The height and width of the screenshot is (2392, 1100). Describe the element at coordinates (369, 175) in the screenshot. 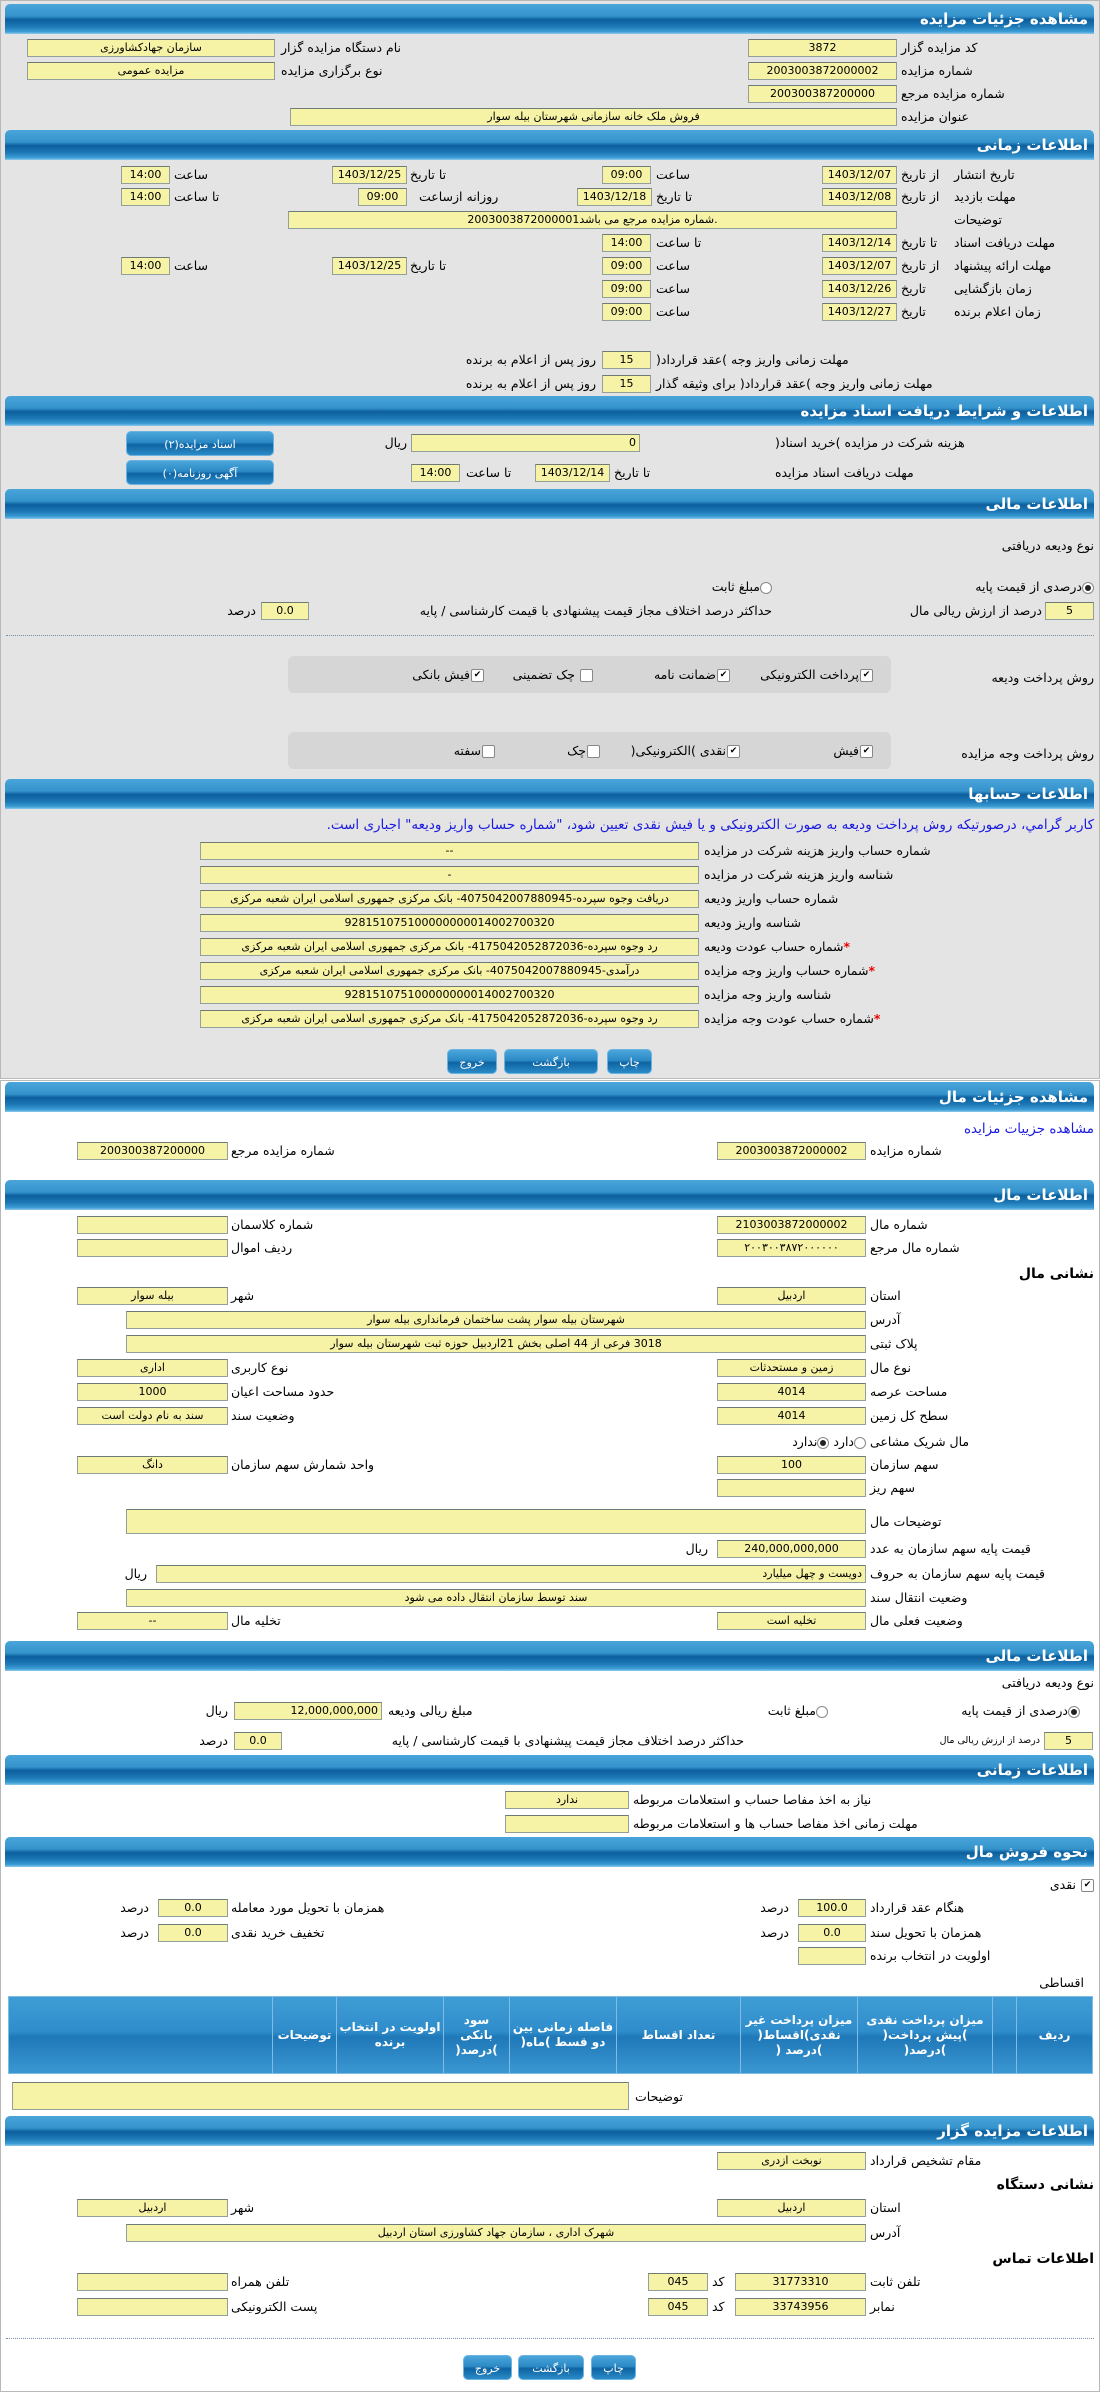

I see `publish-to-date: 1403/12/25` at that location.